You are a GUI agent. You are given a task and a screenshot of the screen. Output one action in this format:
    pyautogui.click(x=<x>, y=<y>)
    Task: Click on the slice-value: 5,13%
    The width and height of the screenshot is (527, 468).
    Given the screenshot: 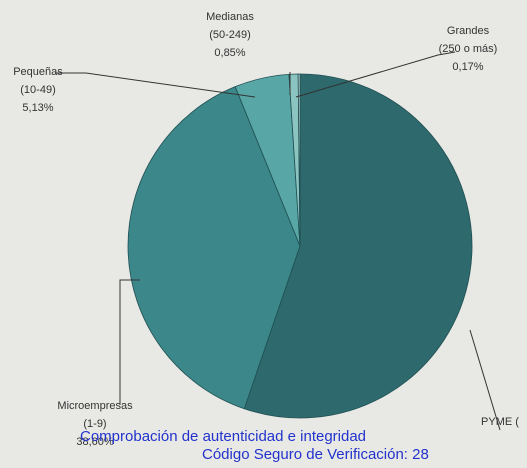 What is the action you would take?
    pyautogui.click(x=37, y=108)
    